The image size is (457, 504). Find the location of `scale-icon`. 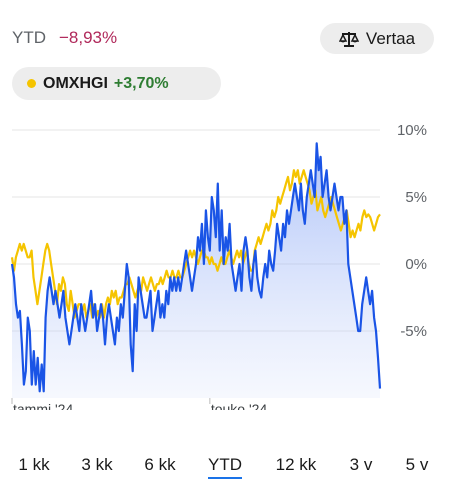

scale-icon is located at coordinates (348, 39).